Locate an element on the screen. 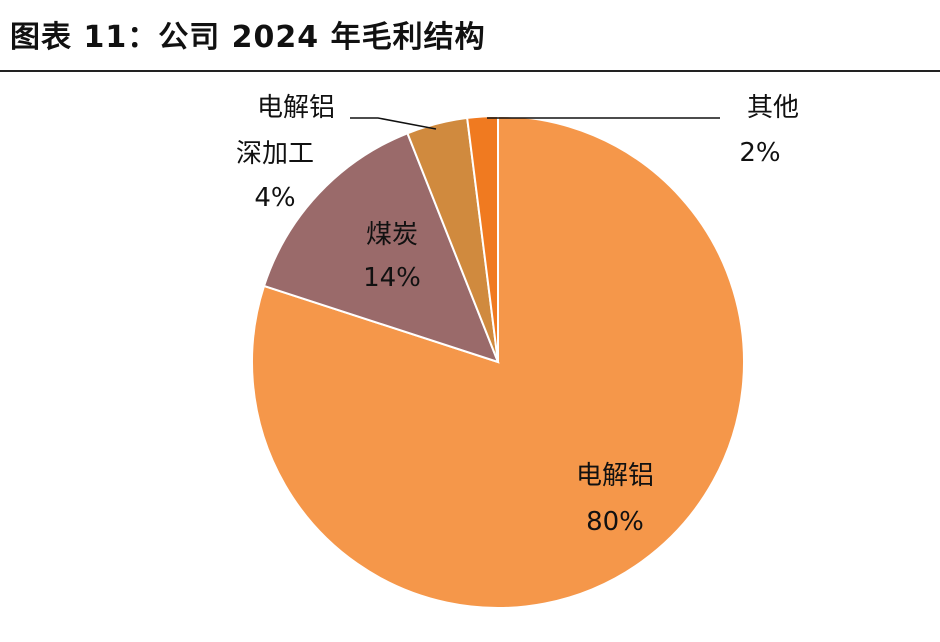 This screenshot has width=940, height=642. slice-value-other: 2% is located at coordinates (759, 153).